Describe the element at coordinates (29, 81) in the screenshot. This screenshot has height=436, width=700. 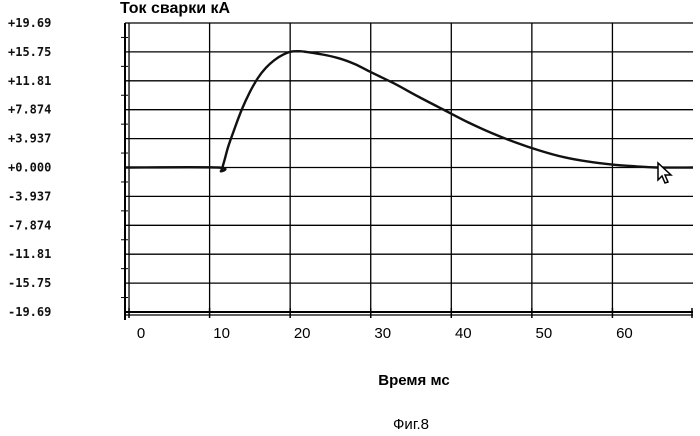
I see `y-tick-label: +11.81` at that location.